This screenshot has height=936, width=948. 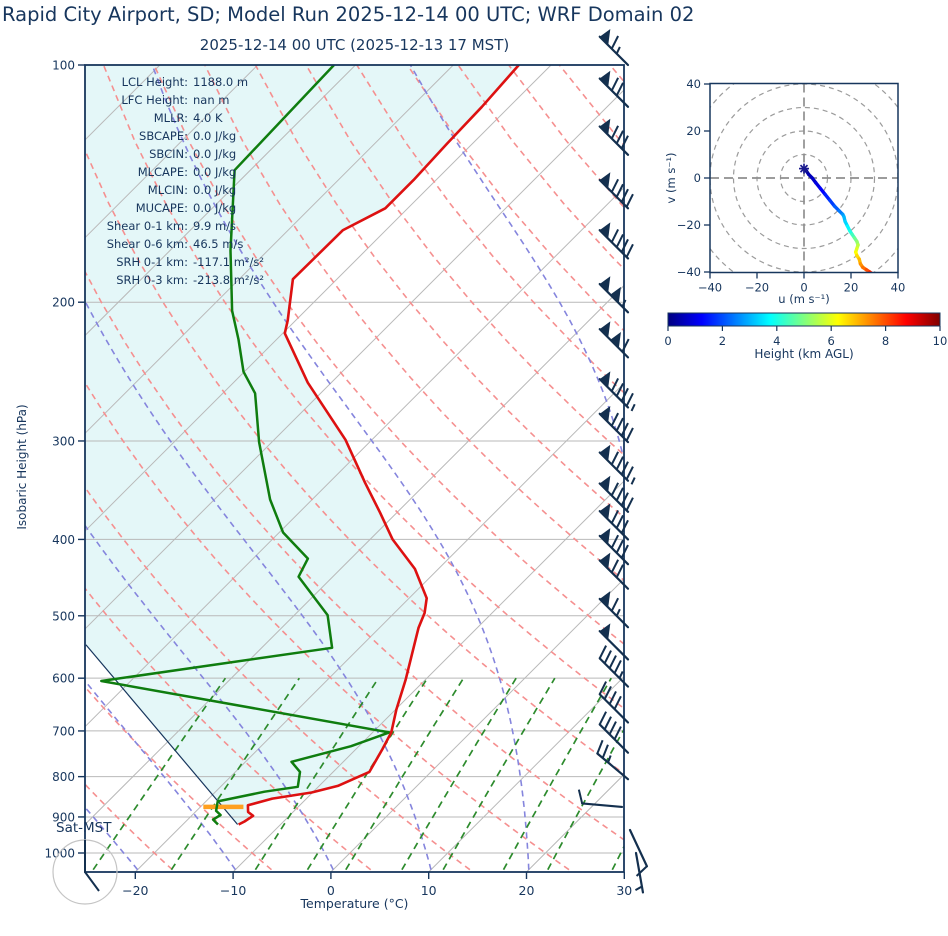 What do you see at coordinates (63, 817) in the screenshot?
I see `svg-text: 900` at bounding box center [63, 817].